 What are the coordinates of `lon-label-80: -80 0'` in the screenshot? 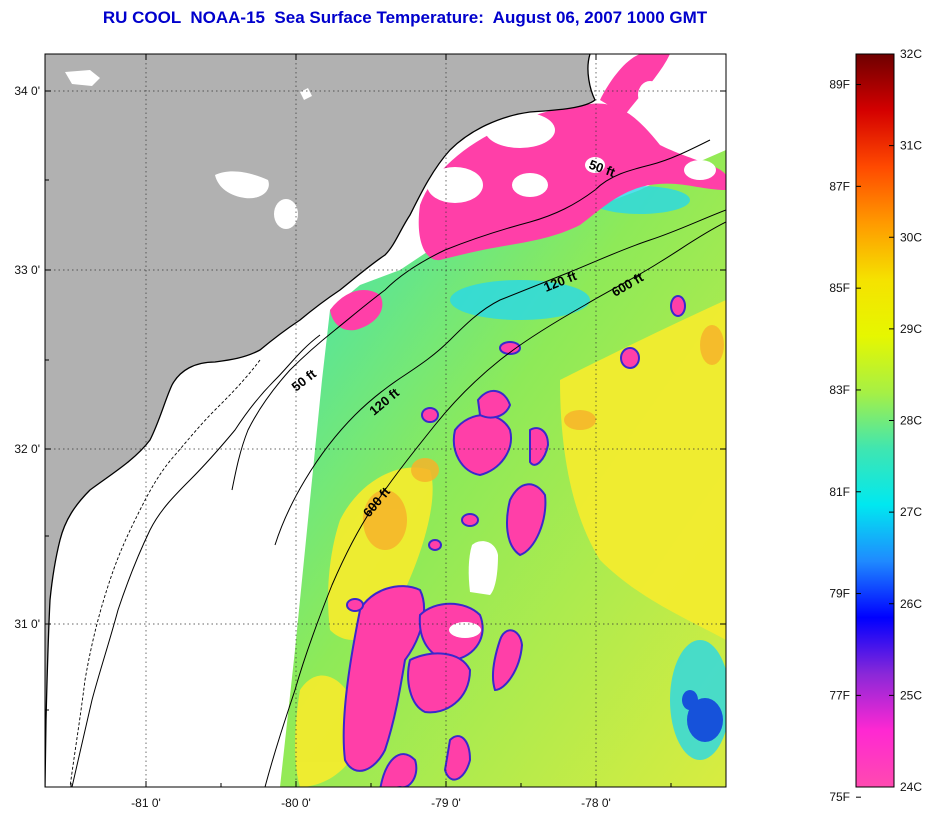 It's located at (296, 803).